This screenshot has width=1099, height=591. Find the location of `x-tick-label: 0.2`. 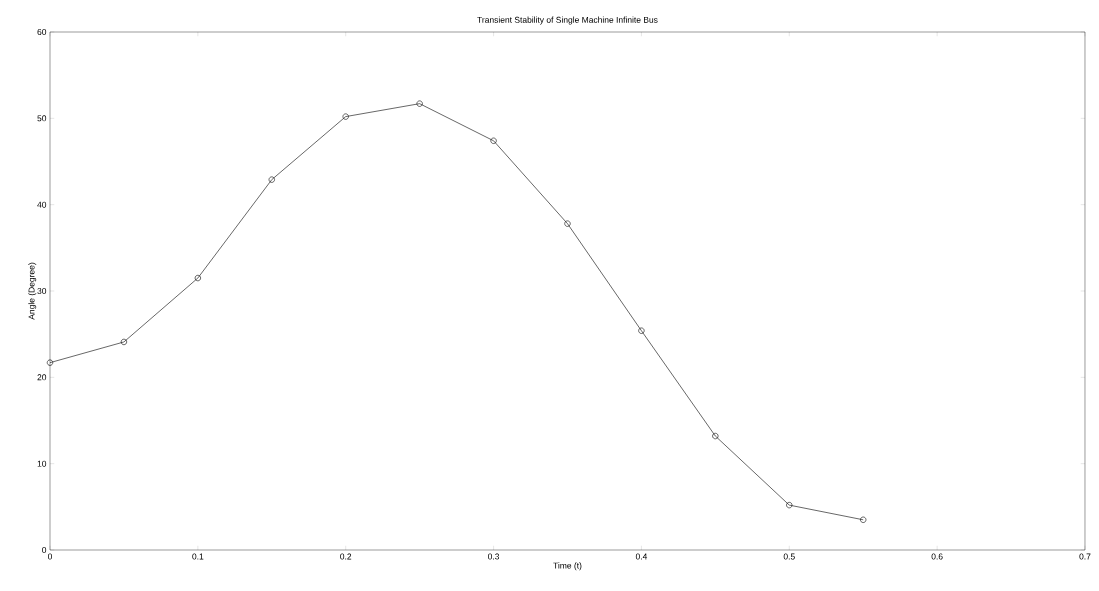

x-tick-label: 0.2 is located at coordinates (346, 556).